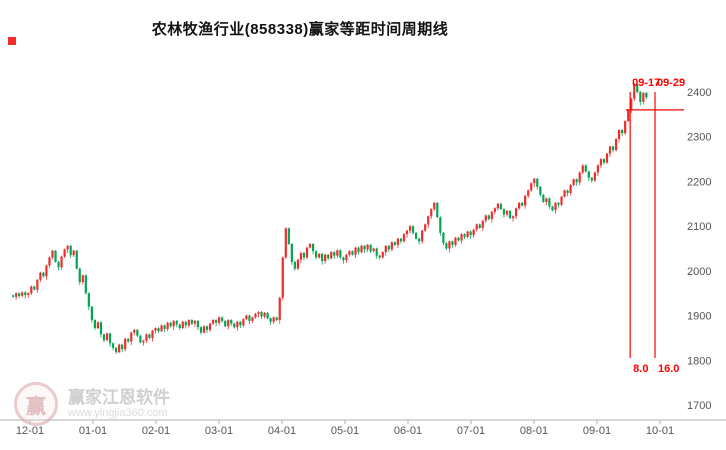 The height and width of the screenshot is (450, 726). I want to click on x-axis-label: 08-01, so click(534, 431).